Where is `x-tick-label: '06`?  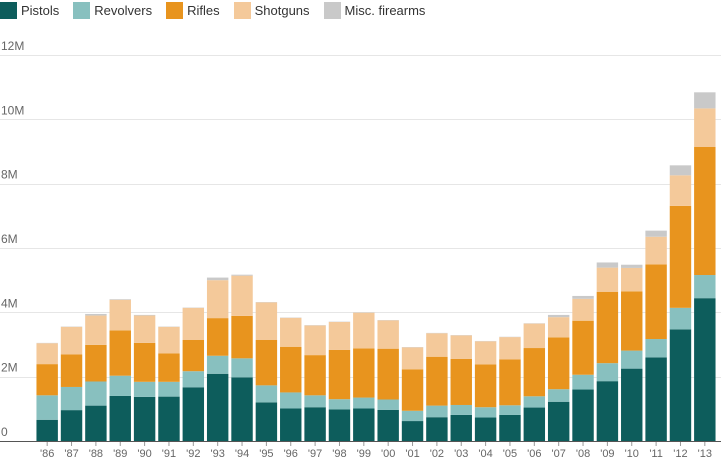 x-tick-label: '06 is located at coordinates (534, 453).